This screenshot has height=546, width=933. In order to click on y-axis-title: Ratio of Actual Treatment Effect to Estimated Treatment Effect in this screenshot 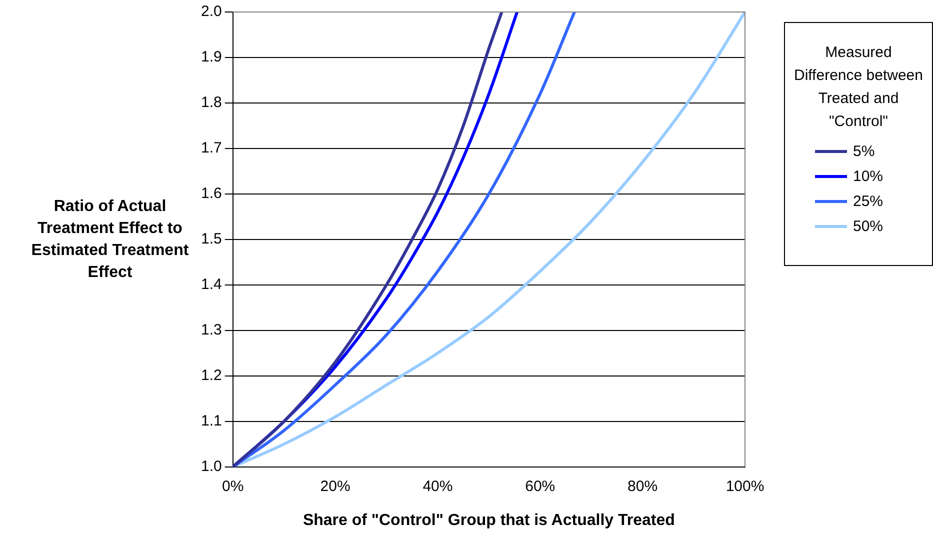, I will do `click(110, 240)`.